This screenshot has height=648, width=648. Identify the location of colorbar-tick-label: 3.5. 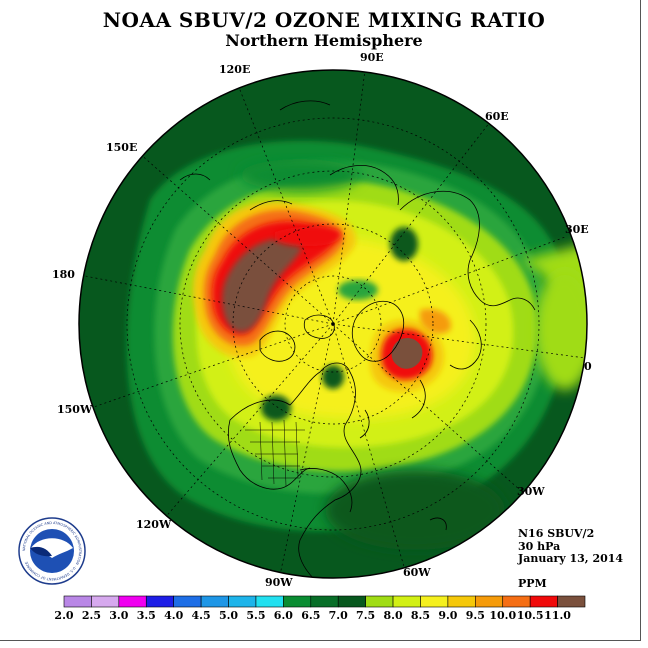
(146, 615).